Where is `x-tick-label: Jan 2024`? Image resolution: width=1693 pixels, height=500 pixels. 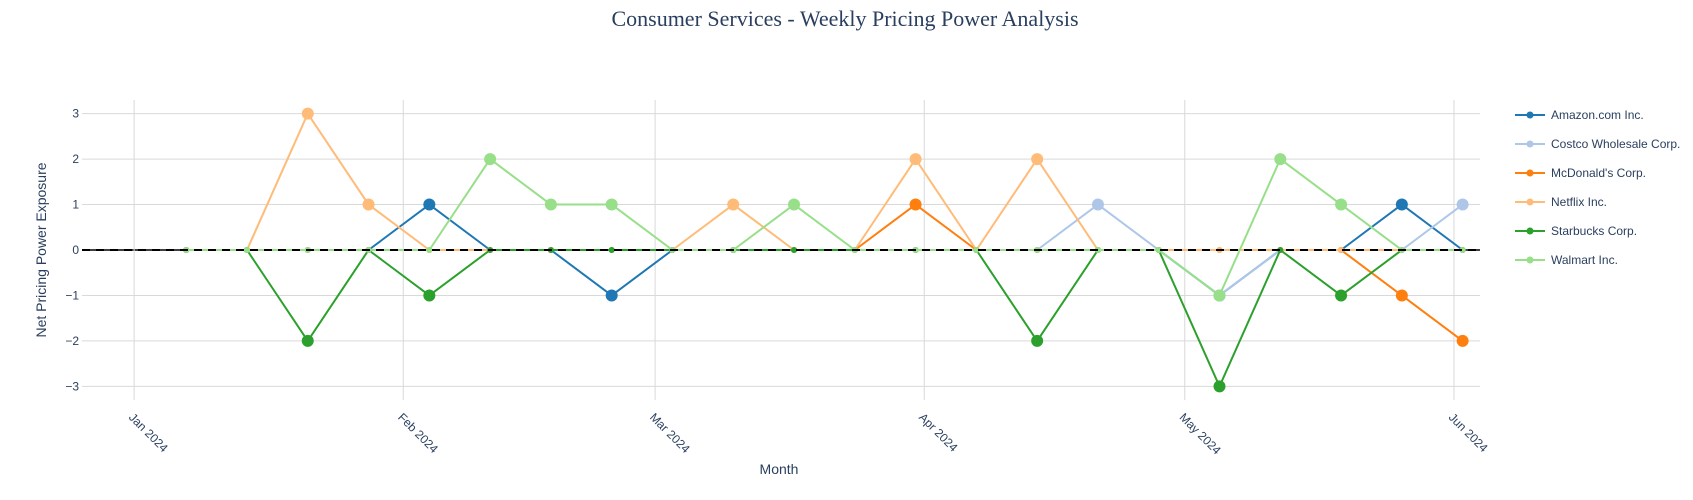 x-tick-label: Jan 2024 is located at coordinates (148, 432).